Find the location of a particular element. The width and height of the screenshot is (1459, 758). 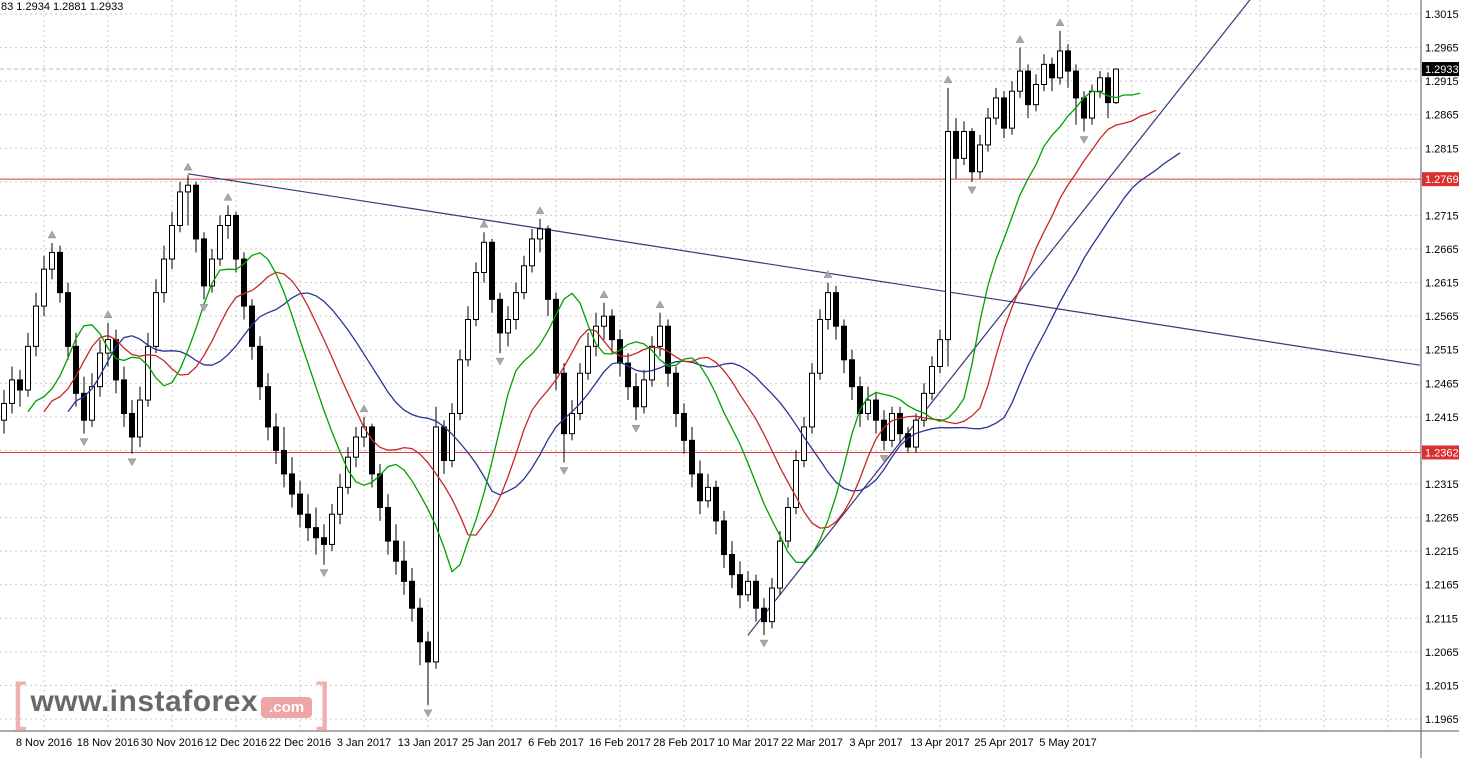

price-axis-label: 1.2465 is located at coordinates (1442, 384).